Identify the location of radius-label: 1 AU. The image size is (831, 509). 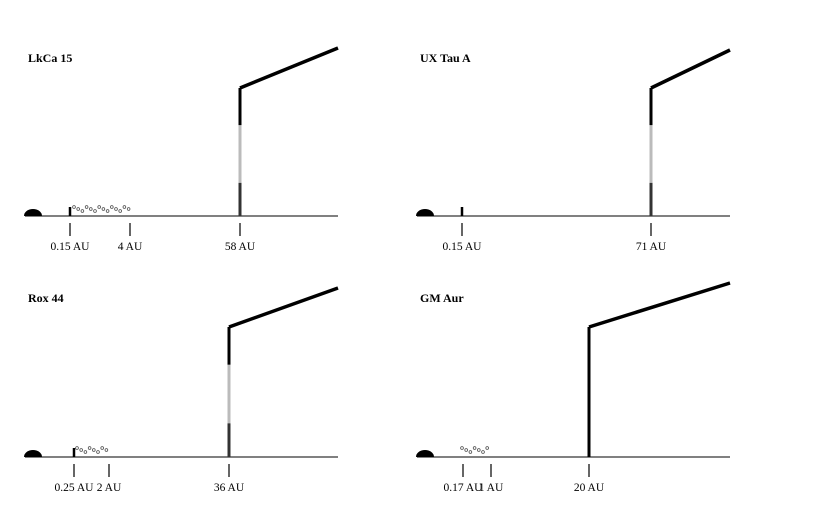
(491, 488).